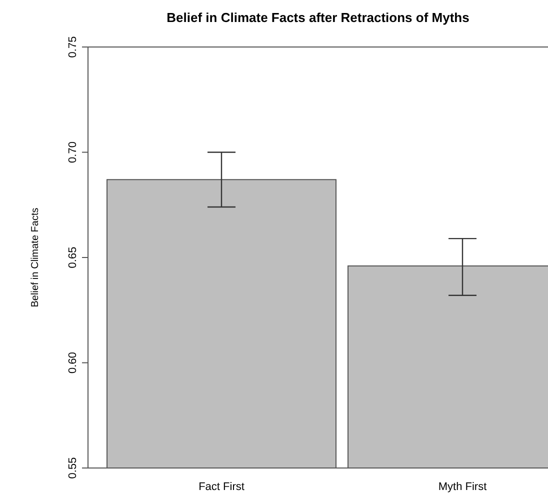 The image size is (548, 502). I want to click on chart-title: Belief in Climate Facts after Retractions of Myths, so click(318, 17).